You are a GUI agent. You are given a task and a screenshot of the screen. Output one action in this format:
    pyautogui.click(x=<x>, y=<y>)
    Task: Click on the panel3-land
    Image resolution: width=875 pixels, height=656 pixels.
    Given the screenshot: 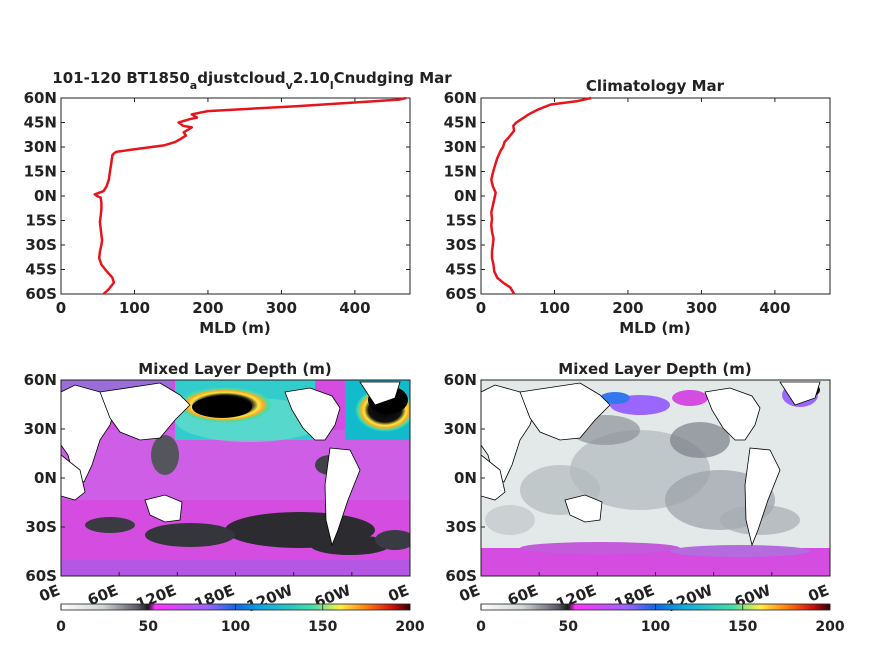 What is the action you would take?
    pyautogui.click(x=231, y=464)
    